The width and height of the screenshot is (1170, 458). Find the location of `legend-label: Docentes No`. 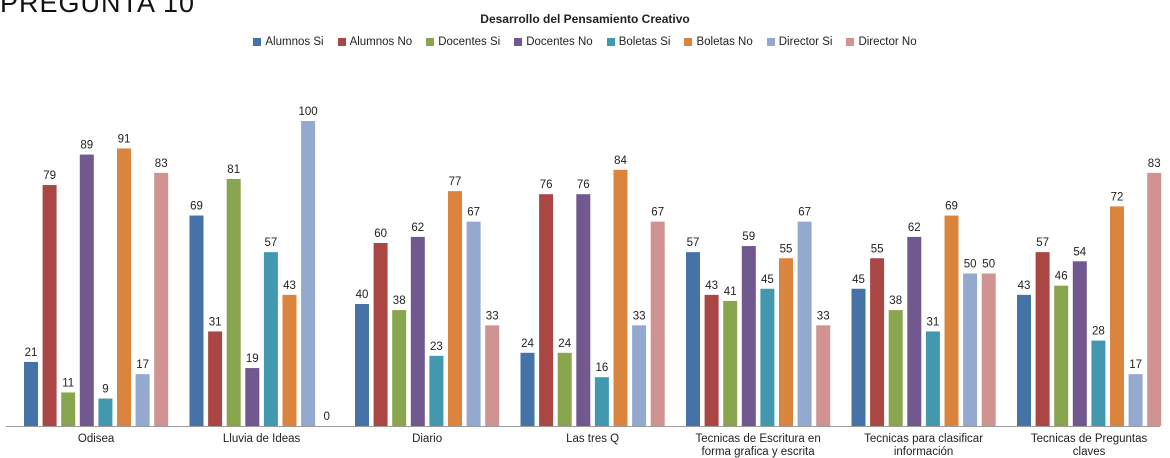

legend-label: Docentes No is located at coordinates (559, 42).